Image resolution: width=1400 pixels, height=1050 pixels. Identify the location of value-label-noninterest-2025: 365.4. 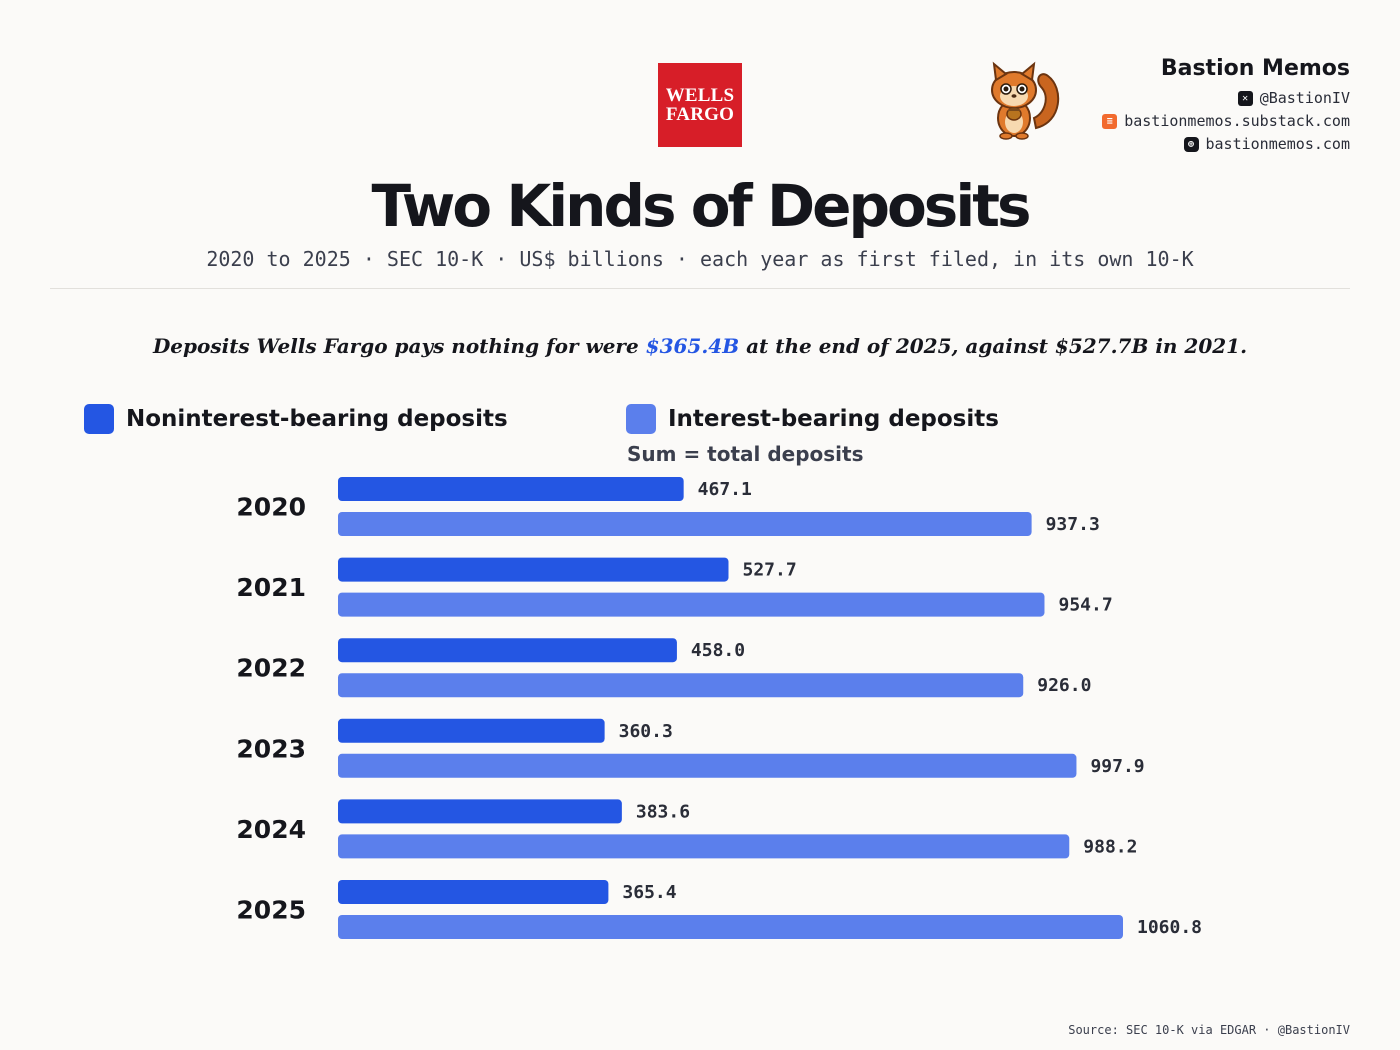
(649, 892).